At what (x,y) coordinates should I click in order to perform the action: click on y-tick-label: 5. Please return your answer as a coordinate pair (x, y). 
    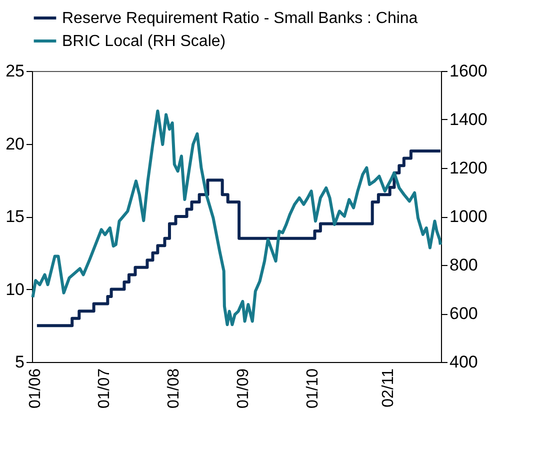
    Looking at the image, I should click on (19, 362).